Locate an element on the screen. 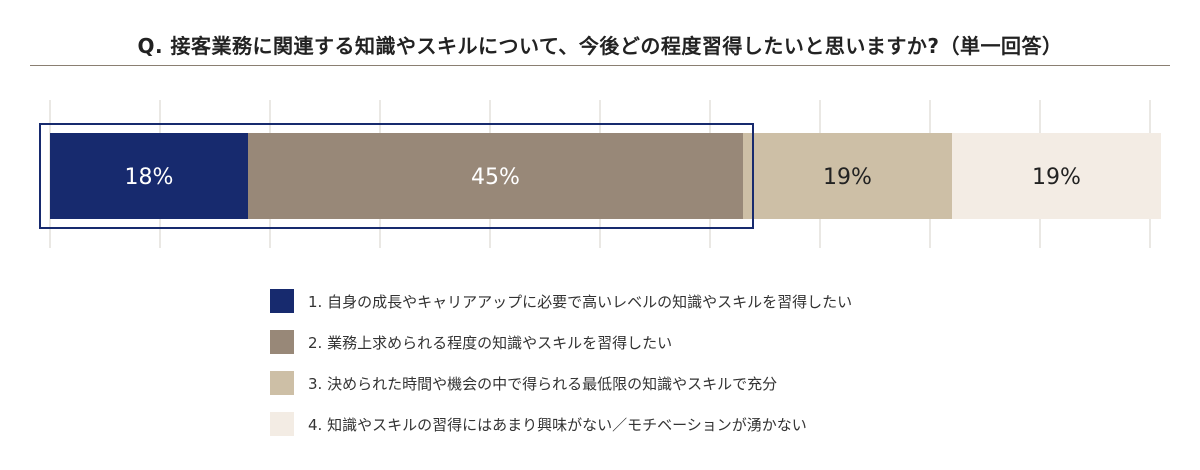 This screenshot has height=470, width=1200. legend-item-2: 2. 業務上求められる程度の知識やスキルを習得したい is located at coordinates (561, 342).